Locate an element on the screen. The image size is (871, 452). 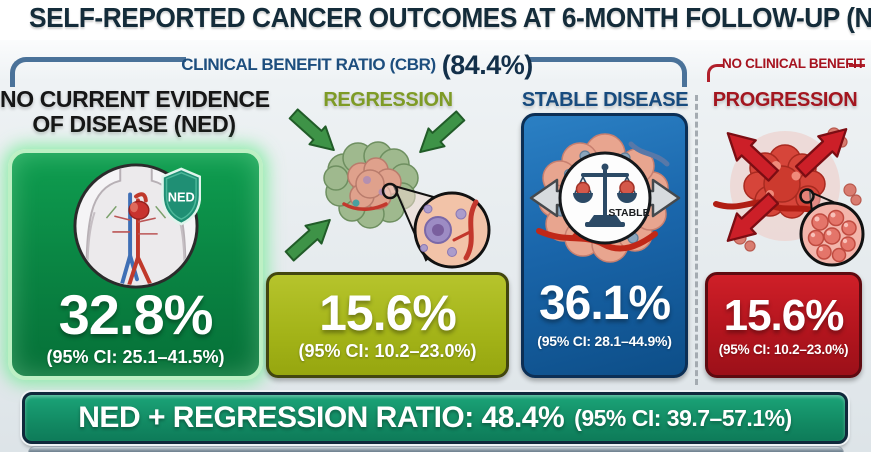
progression-ci: (95% CI: 10.2–23.0%) is located at coordinates (783, 349).